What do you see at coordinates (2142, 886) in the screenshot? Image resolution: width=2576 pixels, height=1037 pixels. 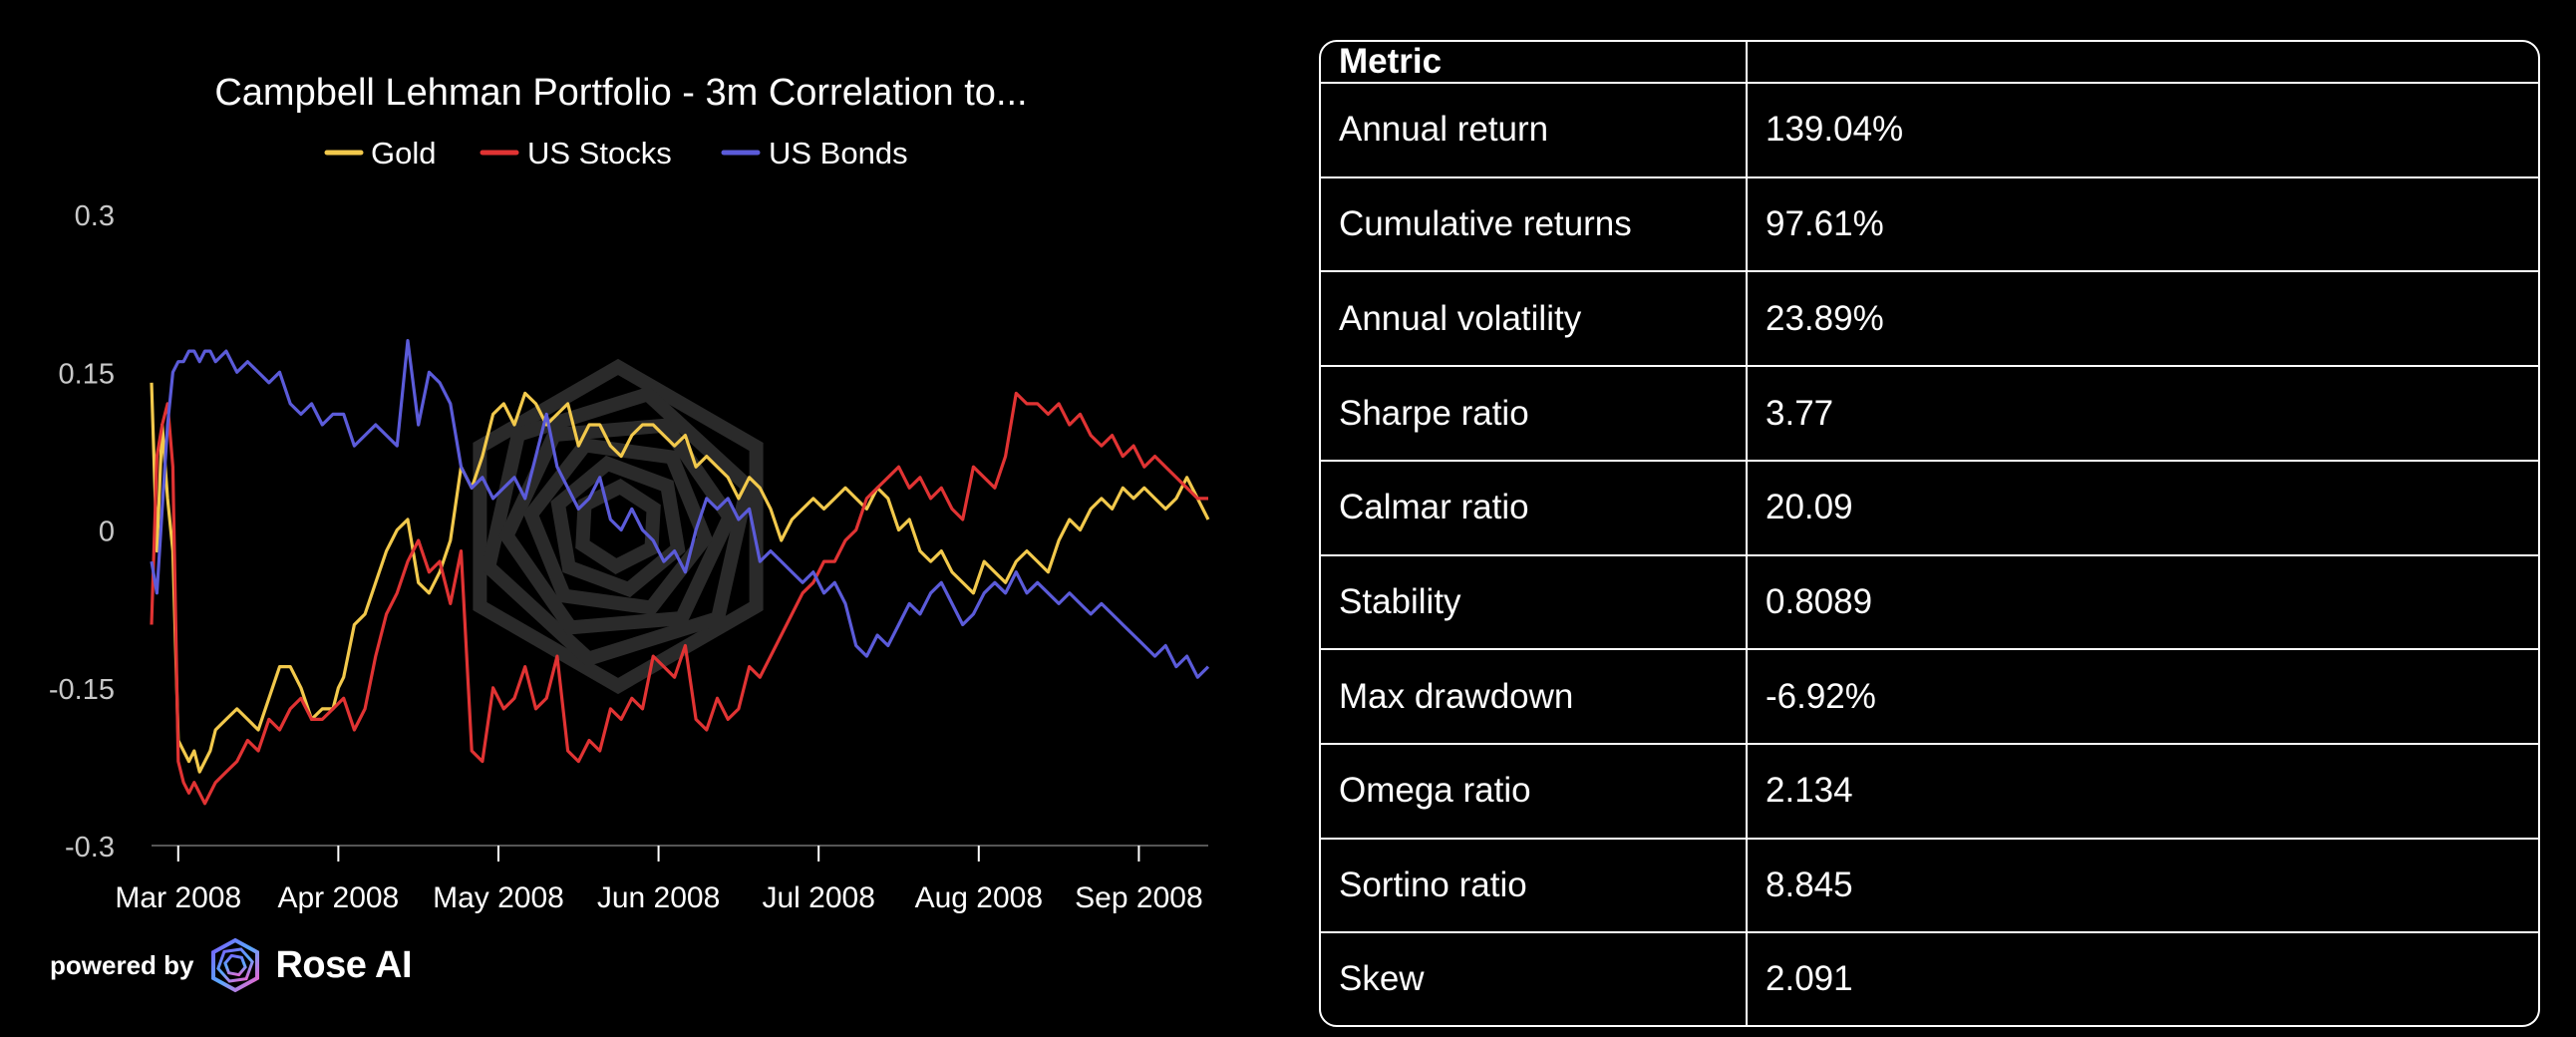 I see `metric-value: 8.845` at bounding box center [2142, 886].